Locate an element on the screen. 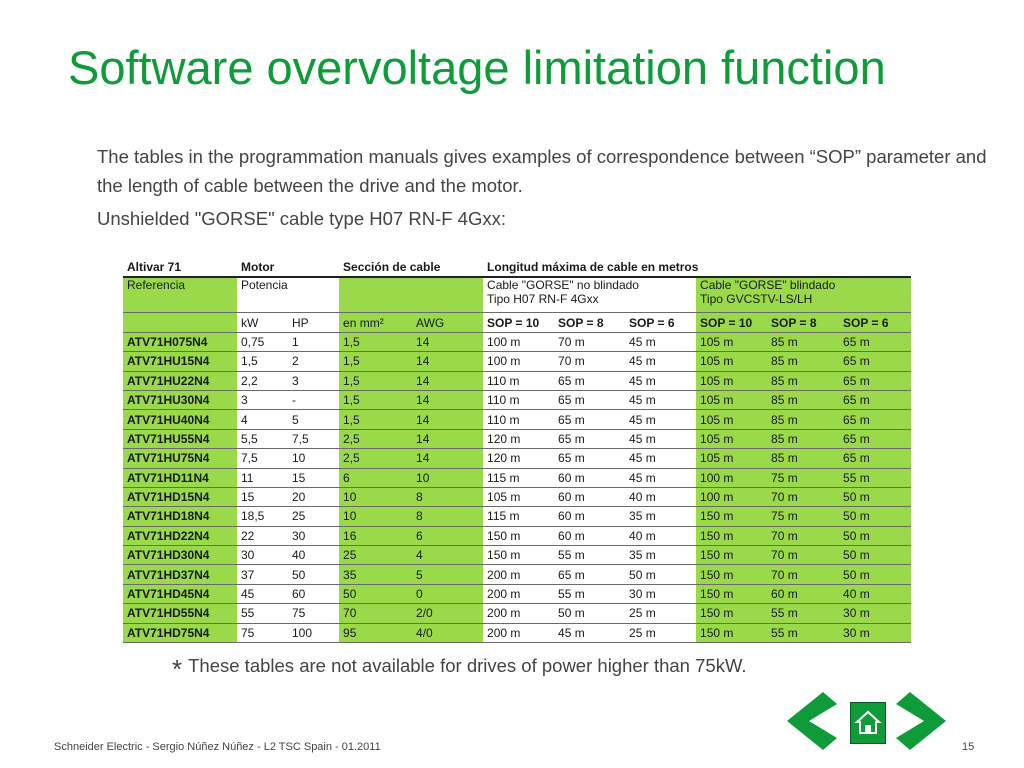 Image resolution: width=1024 pixels, height=768 pixels. cell-section-mm2: 16 is located at coordinates (376, 536).